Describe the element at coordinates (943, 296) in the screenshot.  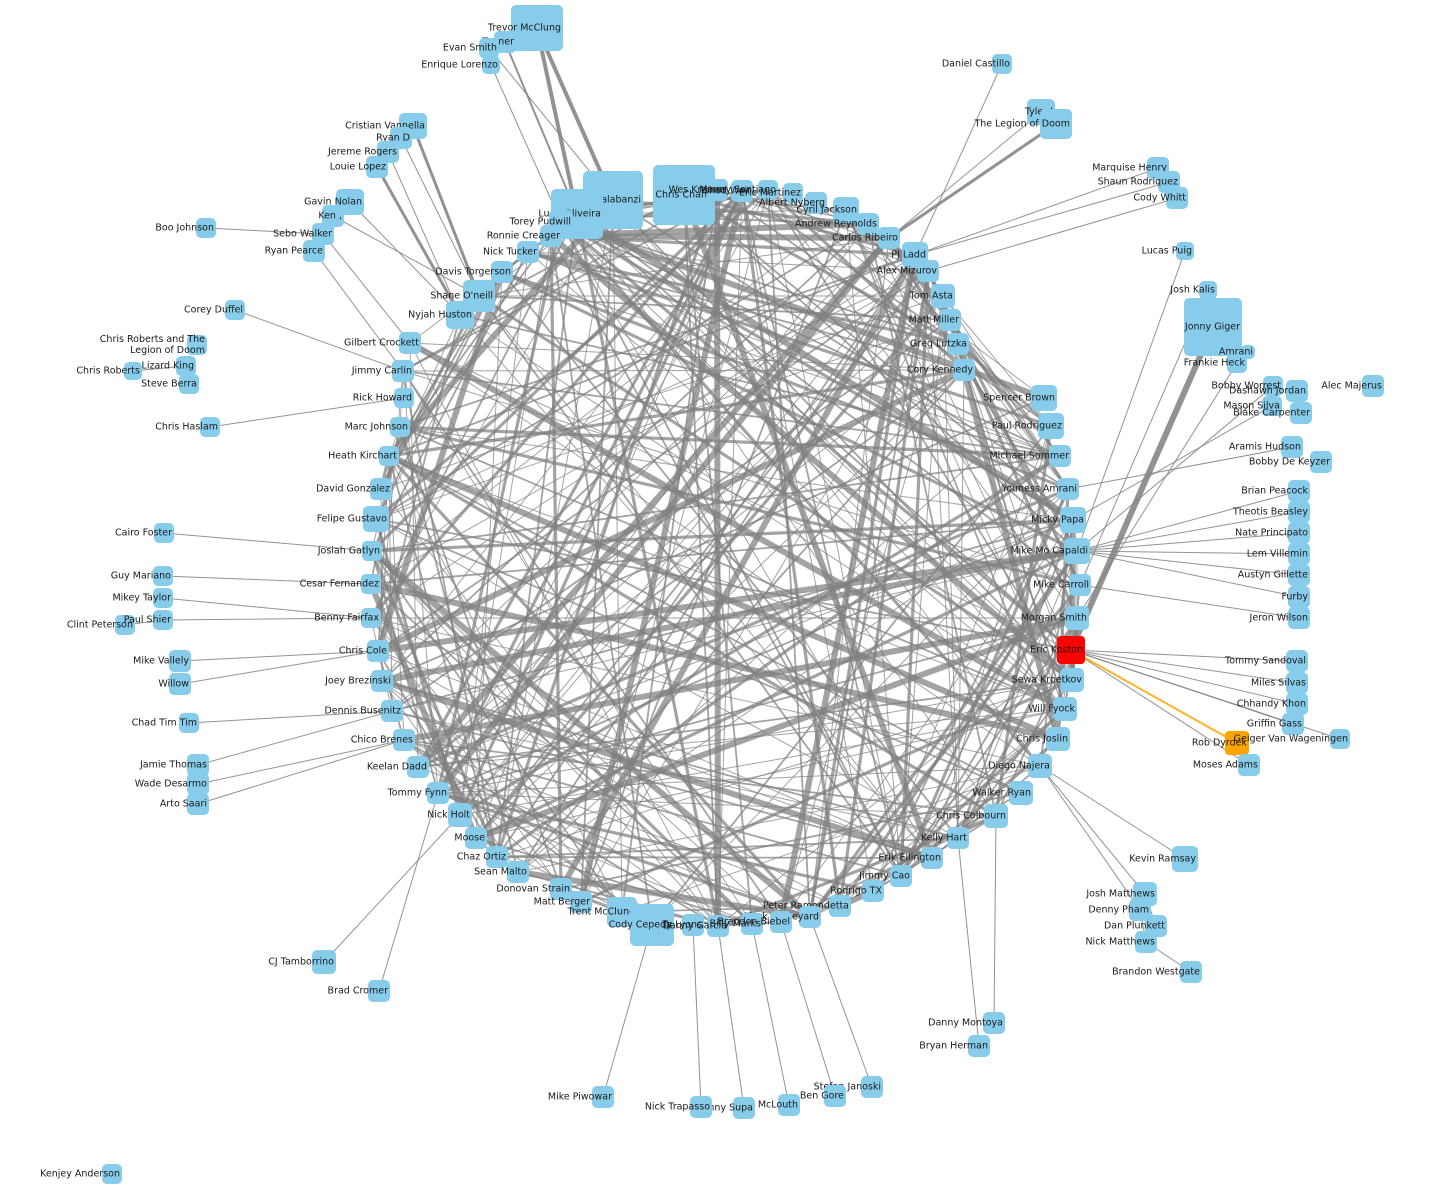
I see `graph-node-tom-asta` at that location.